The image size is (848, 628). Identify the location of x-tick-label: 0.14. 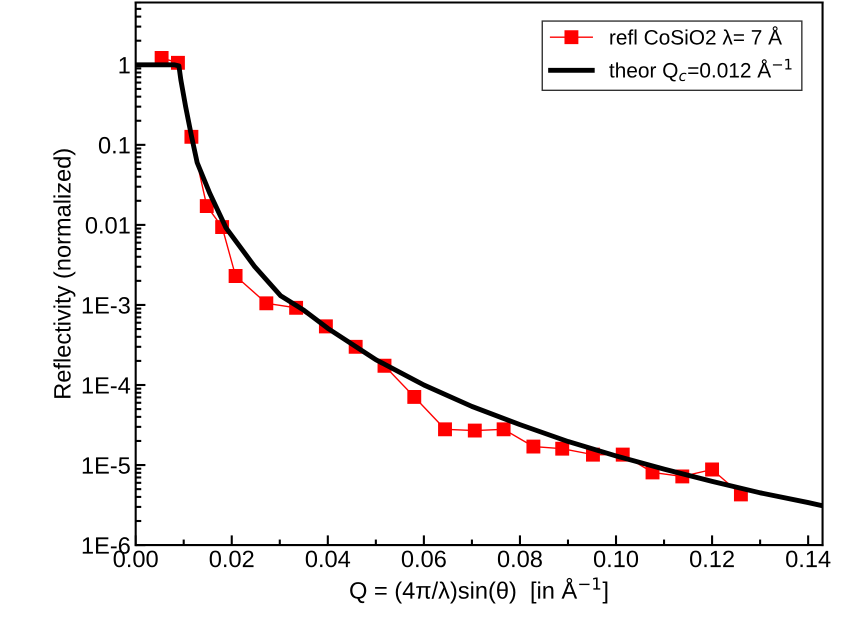
(808, 559).